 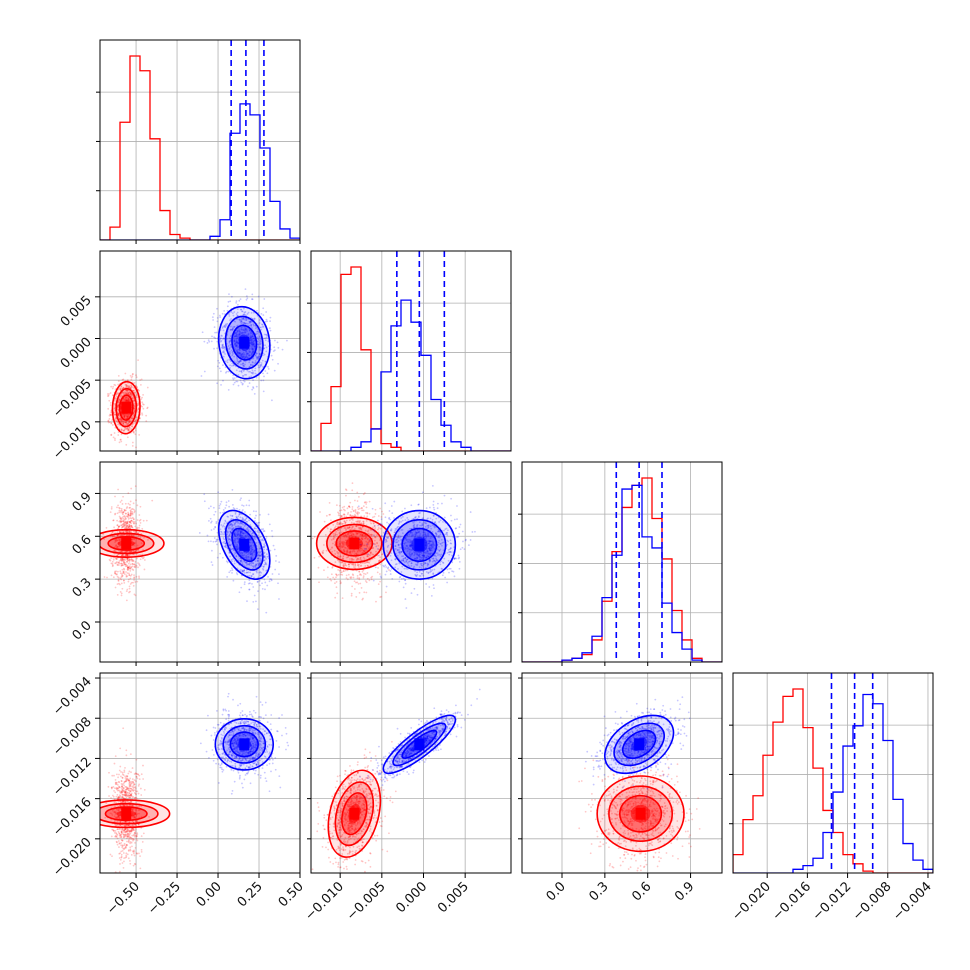 I want to click on x-tick-label: 0.50, so click(x=291, y=894).